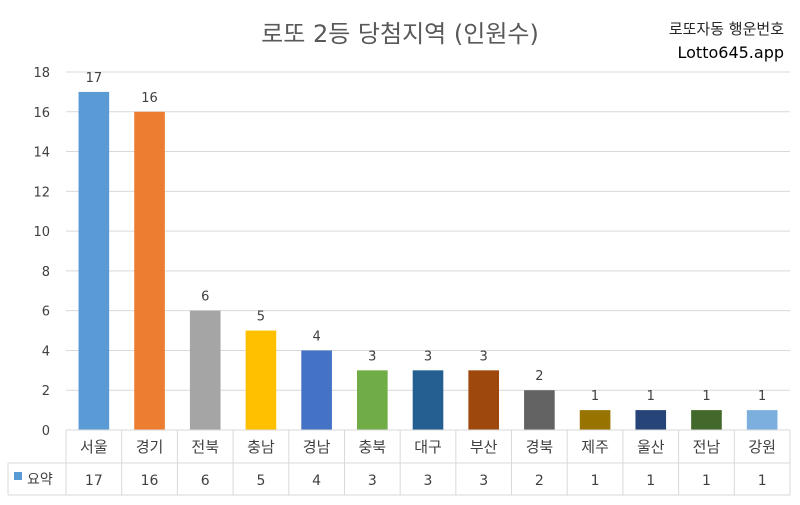 The height and width of the screenshot is (505, 800). Describe the element at coordinates (260, 481) in the screenshot. I see `table-value: 5` at that location.